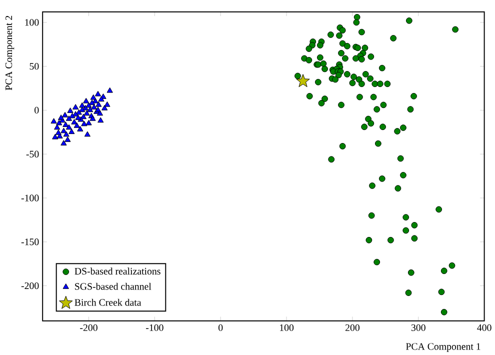 Image resolution: width=495 pixels, height=355 pixels. What do you see at coordinates (32, 22) in the screenshot?
I see `y-tick-label: 100` at bounding box center [32, 22].